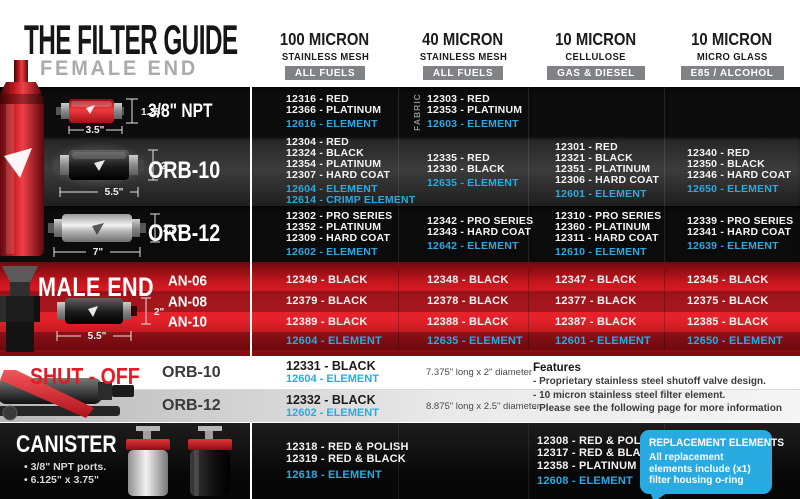  What do you see at coordinates (732, 73) in the screenshot?
I see `fuel-badge: E85 / ALCOHOL` at bounding box center [732, 73].